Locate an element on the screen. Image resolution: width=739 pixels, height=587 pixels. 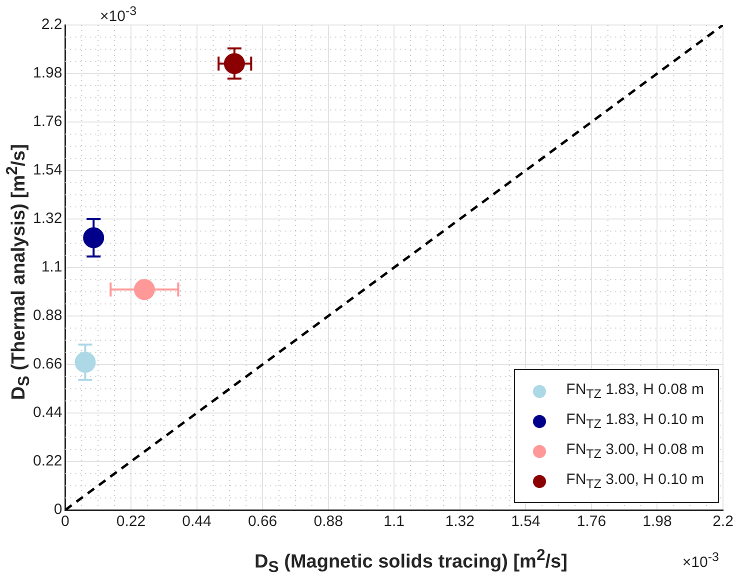
y-tick-label: 0 is located at coordinates (58, 509).